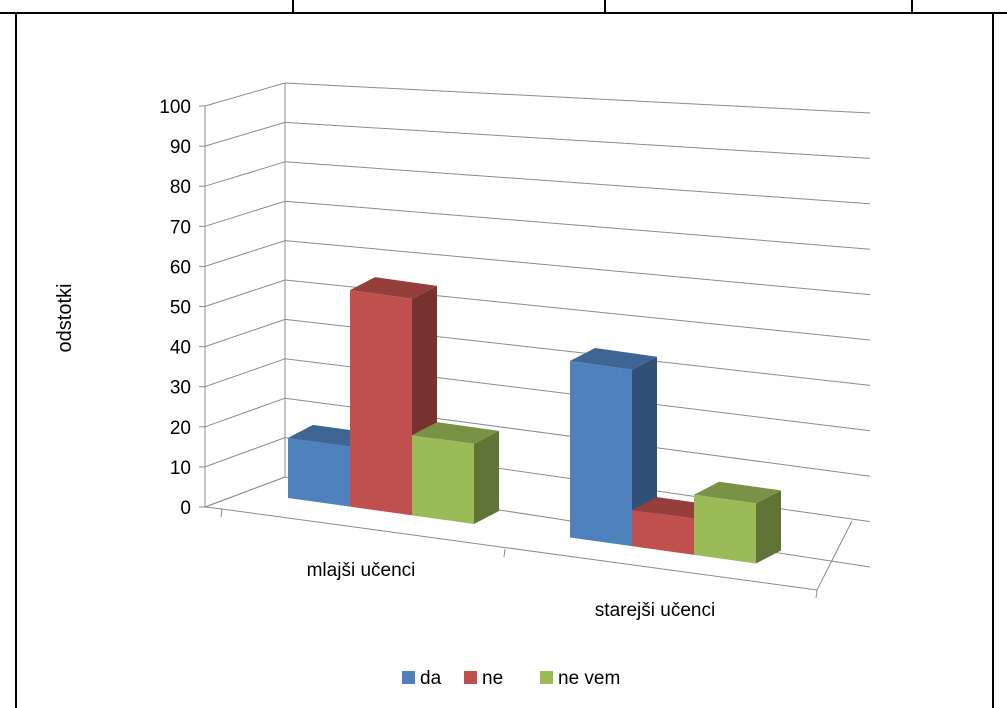 Image resolution: width=1007 pixels, height=708 pixels. What do you see at coordinates (511, 678) in the screenshot?
I see `legend: da ne ne vem` at bounding box center [511, 678].